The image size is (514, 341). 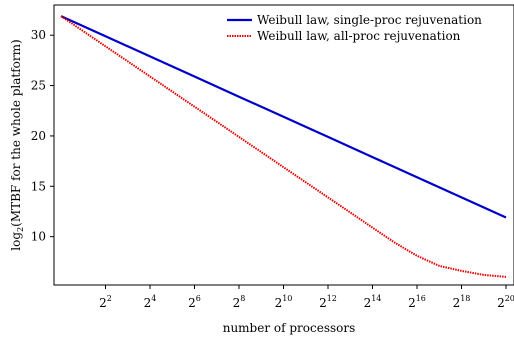 What do you see at coordinates (38, 86) in the screenshot?
I see `y-tick-label-3: 25` at bounding box center [38, 86].